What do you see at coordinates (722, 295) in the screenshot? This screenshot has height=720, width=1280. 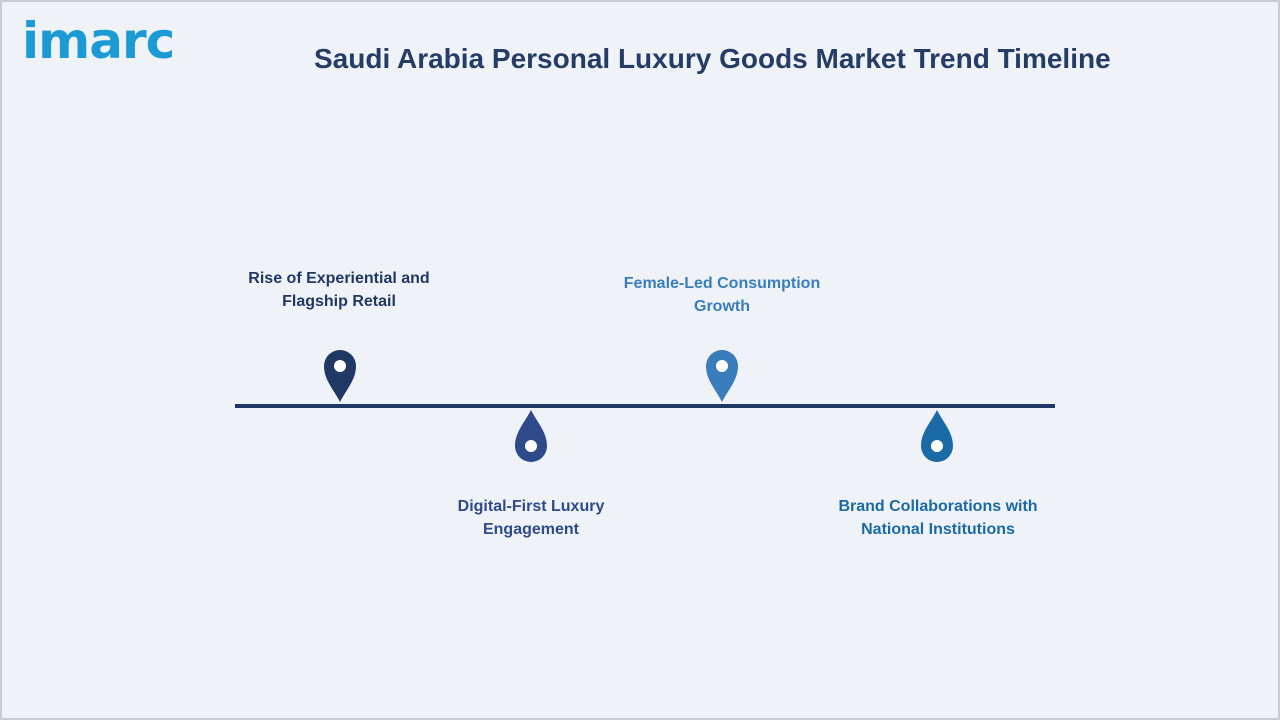 I see `timeline-label-3: Female-Led Consumption Growth` at bounding box center [722, 295].